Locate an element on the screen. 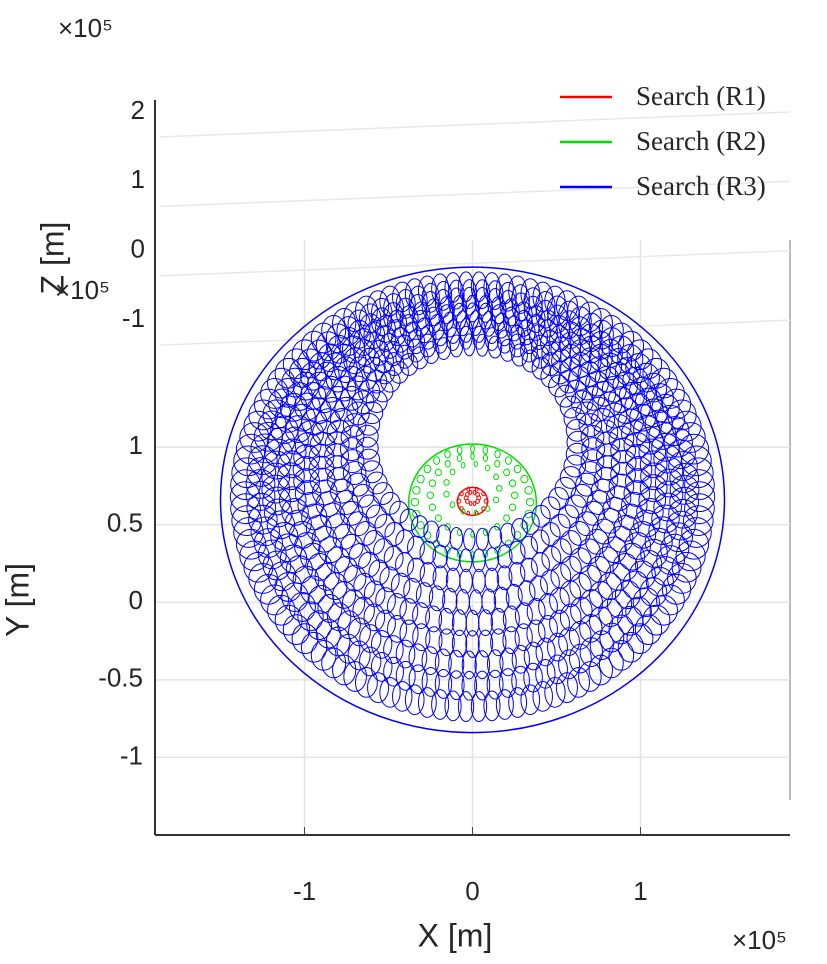 The height and width of the screenshot is (964, 827). x-multiplier: ×10⁵ is located at coordinates (759, 940).